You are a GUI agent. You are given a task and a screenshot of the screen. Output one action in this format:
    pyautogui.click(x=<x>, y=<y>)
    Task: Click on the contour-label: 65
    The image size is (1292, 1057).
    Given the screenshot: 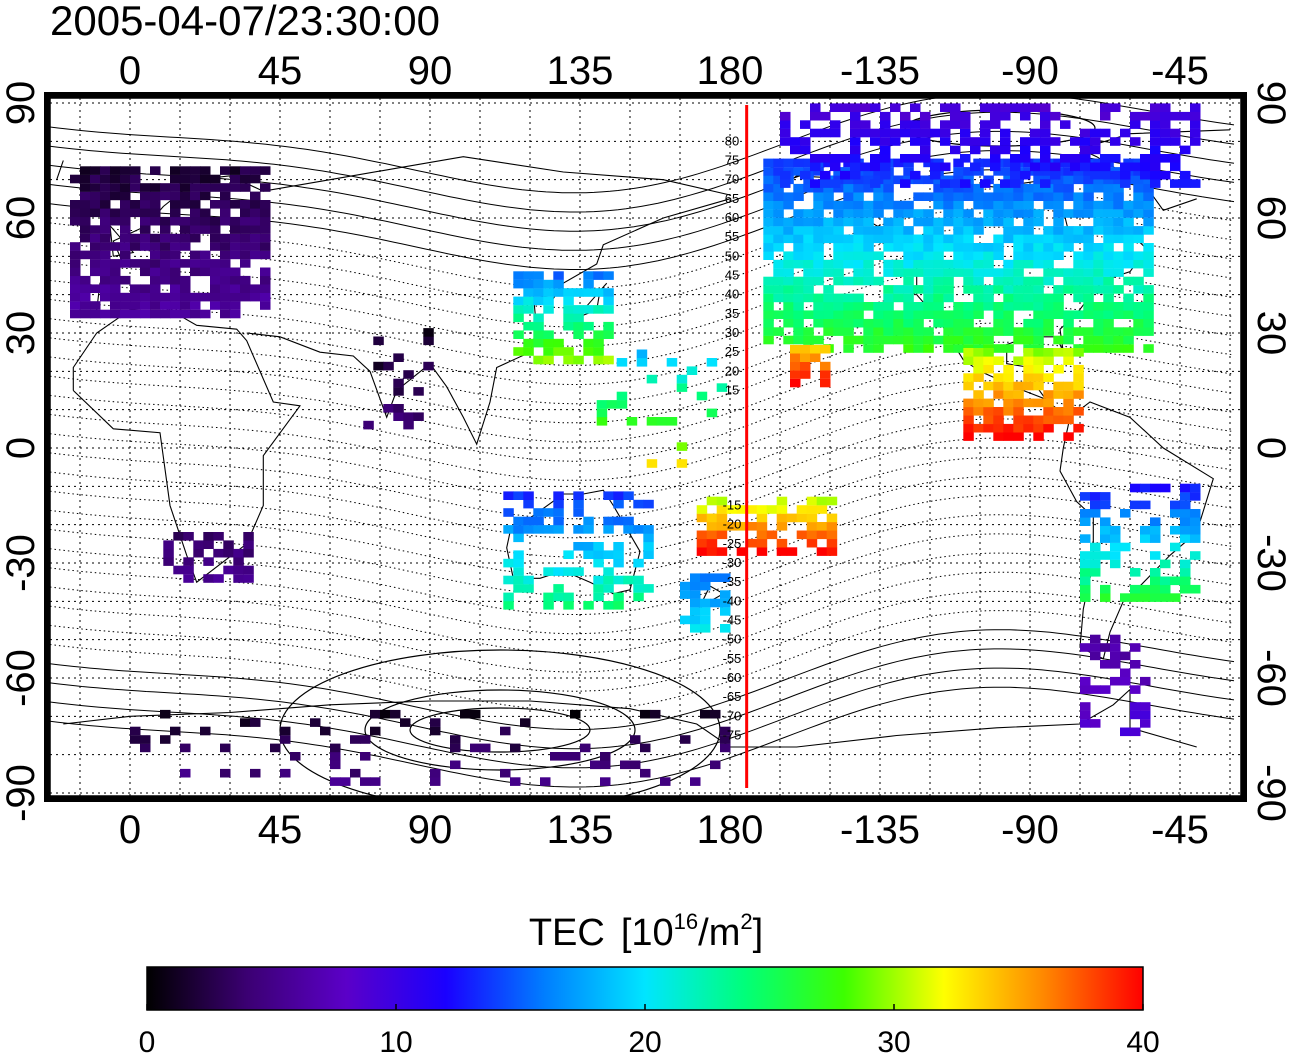 What is the action you would take?
    pyautogui.click(x=732, y=198)
    